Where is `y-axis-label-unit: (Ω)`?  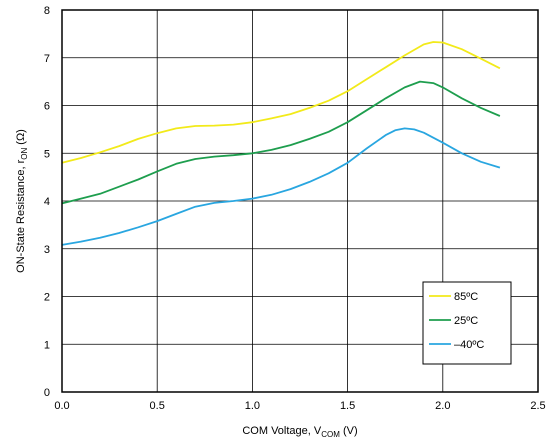
y-axis-label-unit: (Ω) is located at coordinates (21, 138).